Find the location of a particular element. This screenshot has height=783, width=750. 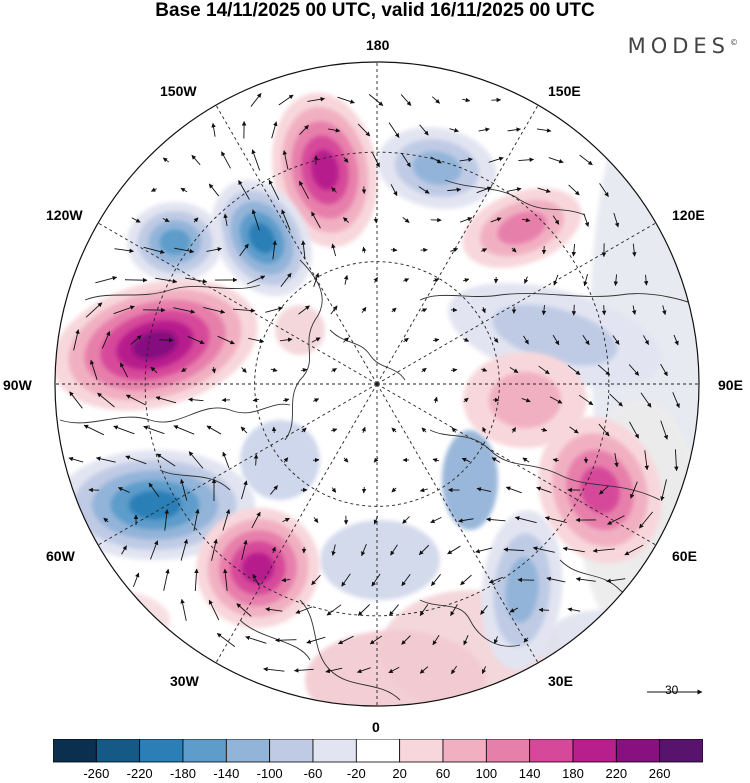

anomaly-background-patch is located at coordinates (112, 620).